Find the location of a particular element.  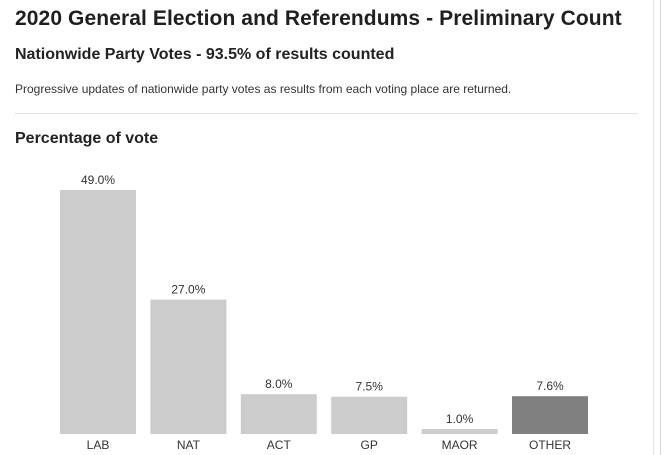

category-label-lab: LAB is located at coordinates (98, 445).